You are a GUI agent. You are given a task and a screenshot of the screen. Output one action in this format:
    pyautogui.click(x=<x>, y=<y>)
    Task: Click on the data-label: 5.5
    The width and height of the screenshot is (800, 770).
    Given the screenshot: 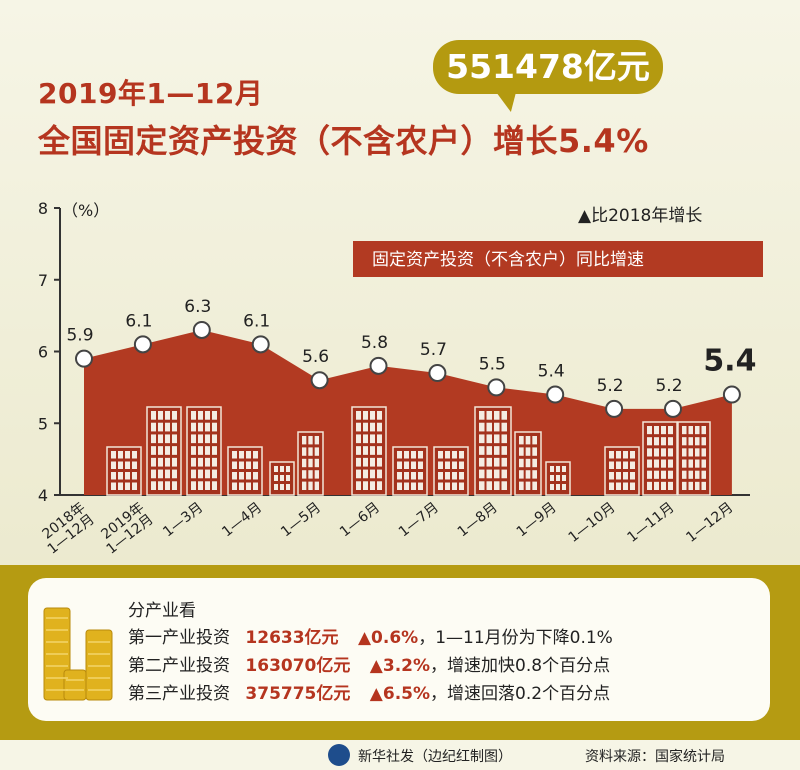 What is the action you would take?
    pyautogui.click(x=492, y=364)
    